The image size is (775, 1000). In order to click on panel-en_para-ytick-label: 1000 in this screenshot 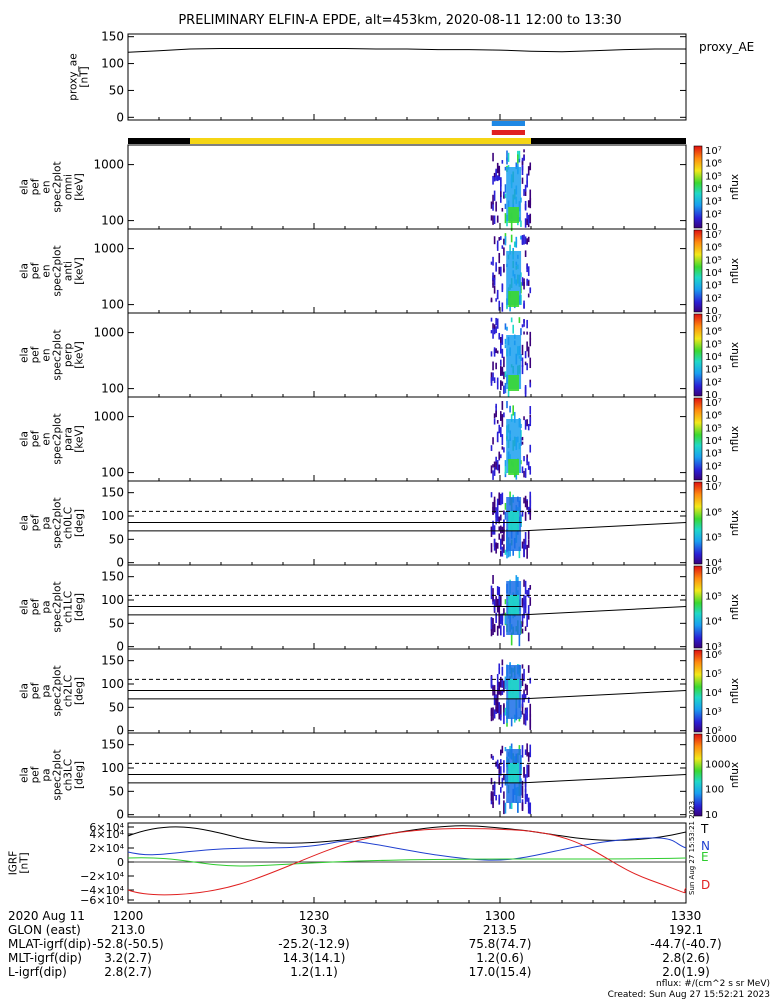, I will do `click(108, 417)`.